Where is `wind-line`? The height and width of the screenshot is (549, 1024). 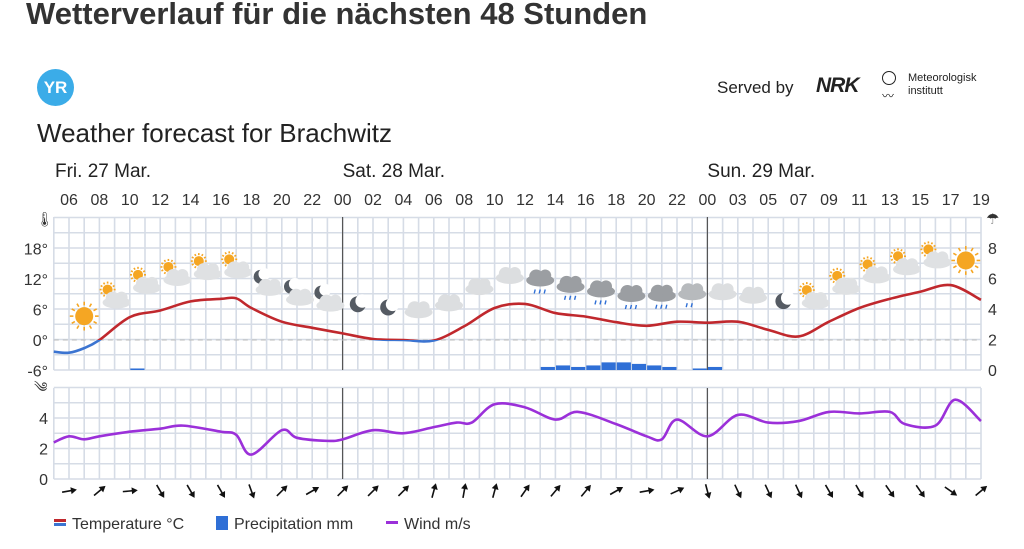 wind-line is located at coordinates (517, 427).